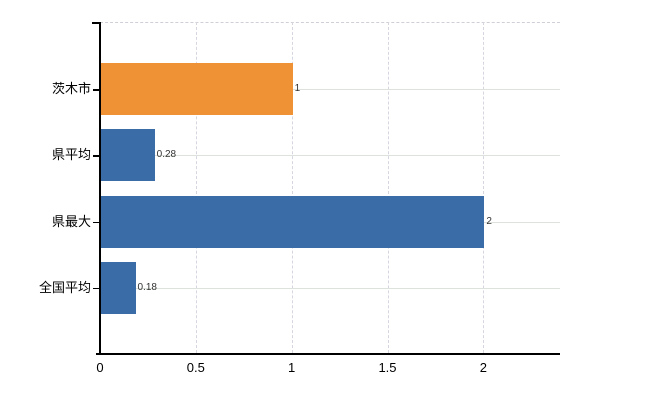  Describe the element at coordinates (297, 88) in the screenshot. I see `bar-value-label: 1` at that location.